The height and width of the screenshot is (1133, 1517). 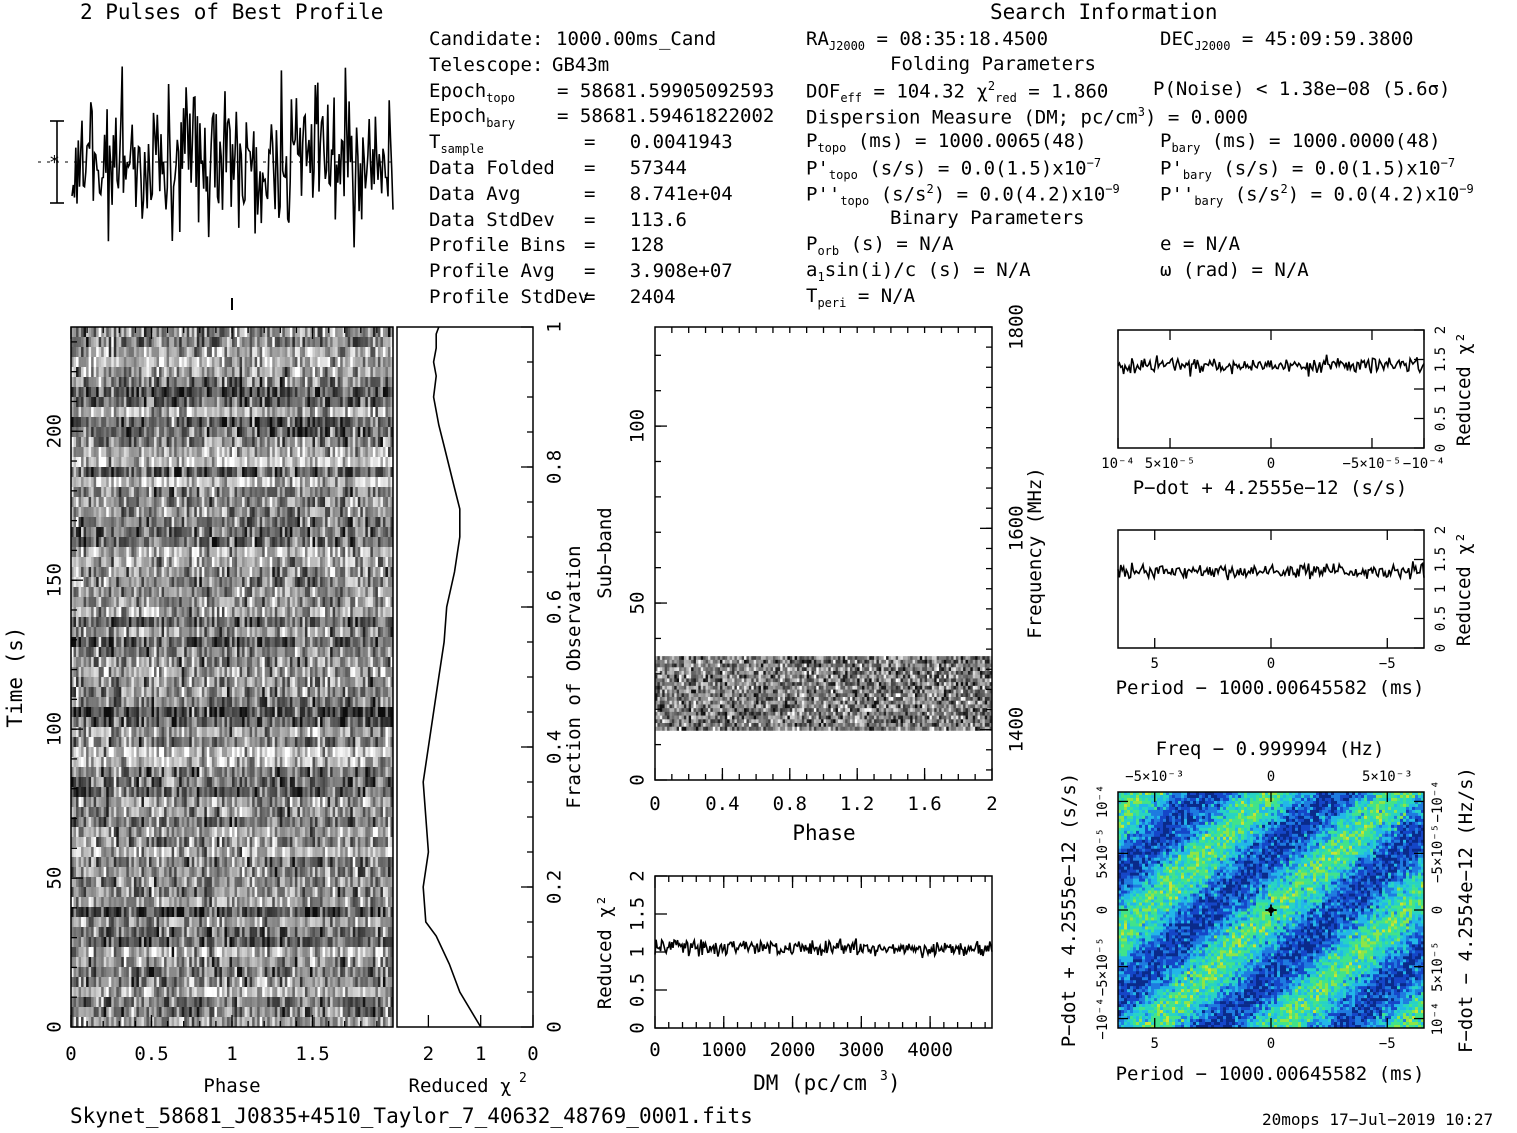 What do you see at coordinates (665, 91) in the screenshot?
I see `info-value: = 58681.59905092593` at bounding box center [665, 91].